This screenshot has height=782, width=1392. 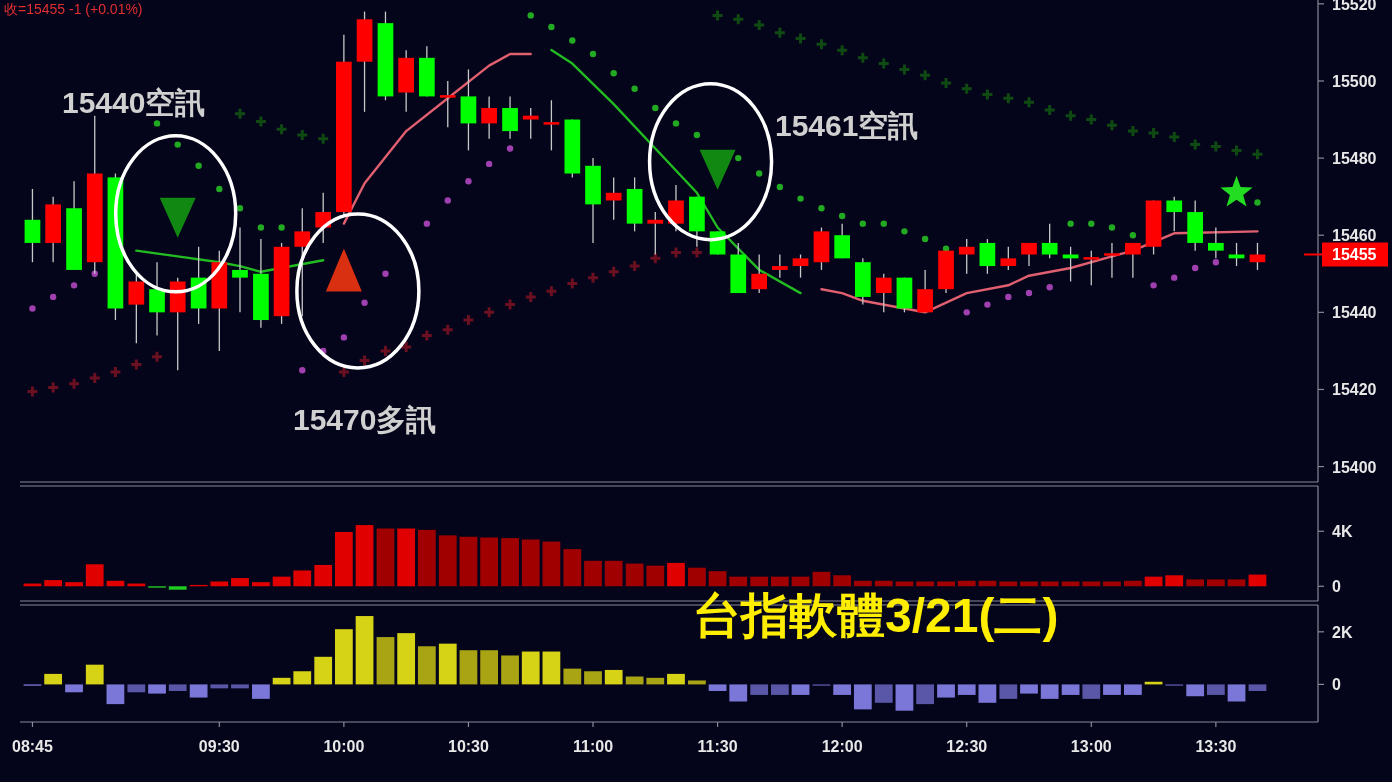 What do you see at coordinates (73, 9) in the screenshot?
I see `annotation: 收=15455 -1 (+0.01%)` at bounding box center [73, 9].